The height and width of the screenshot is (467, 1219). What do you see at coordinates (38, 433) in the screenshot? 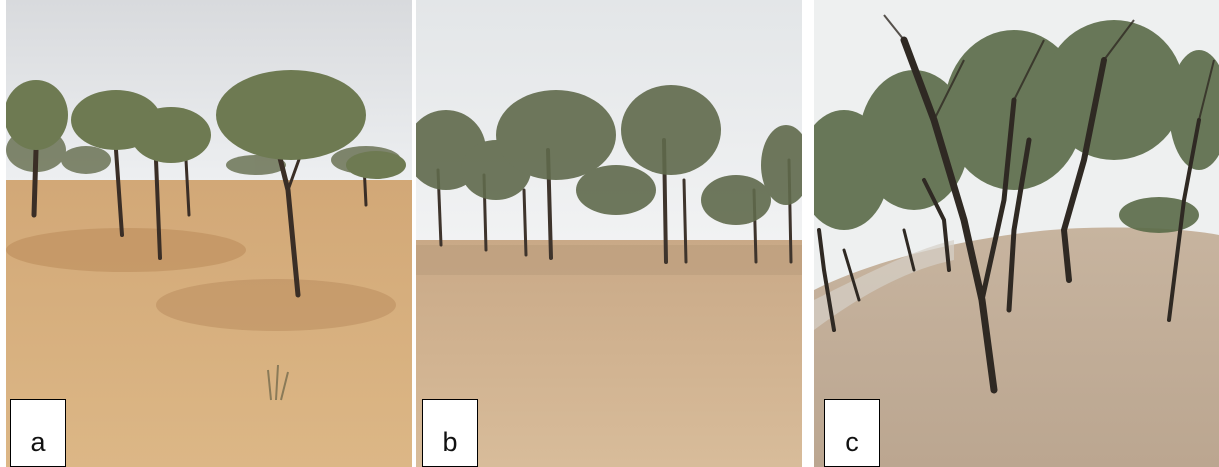
I see `panel-label-a: a` at bounding box center [38, 433].